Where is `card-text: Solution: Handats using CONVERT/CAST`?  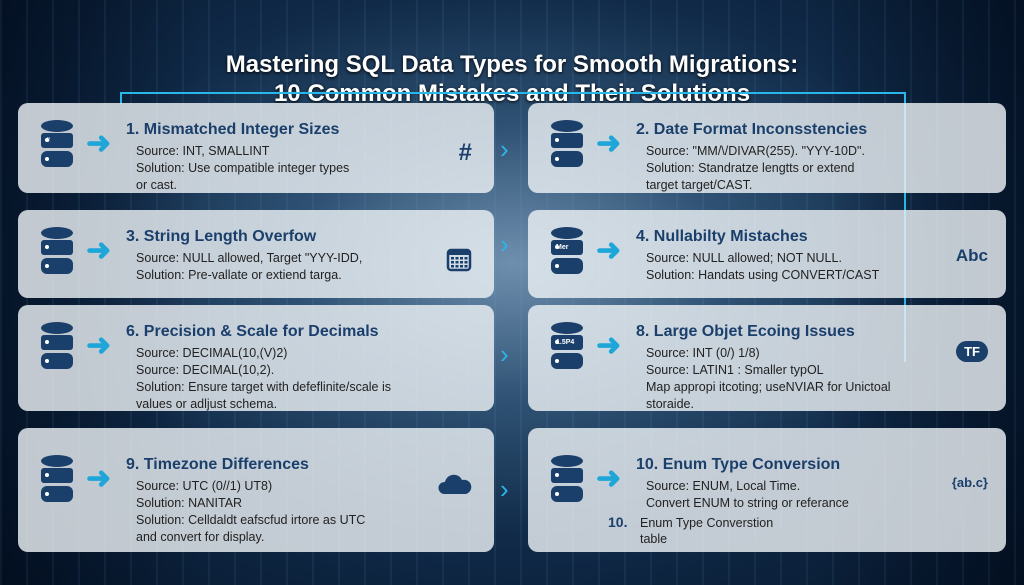
card-text: Solution: Handats using CONVERT/CAST is located at coordinates (763, 275).